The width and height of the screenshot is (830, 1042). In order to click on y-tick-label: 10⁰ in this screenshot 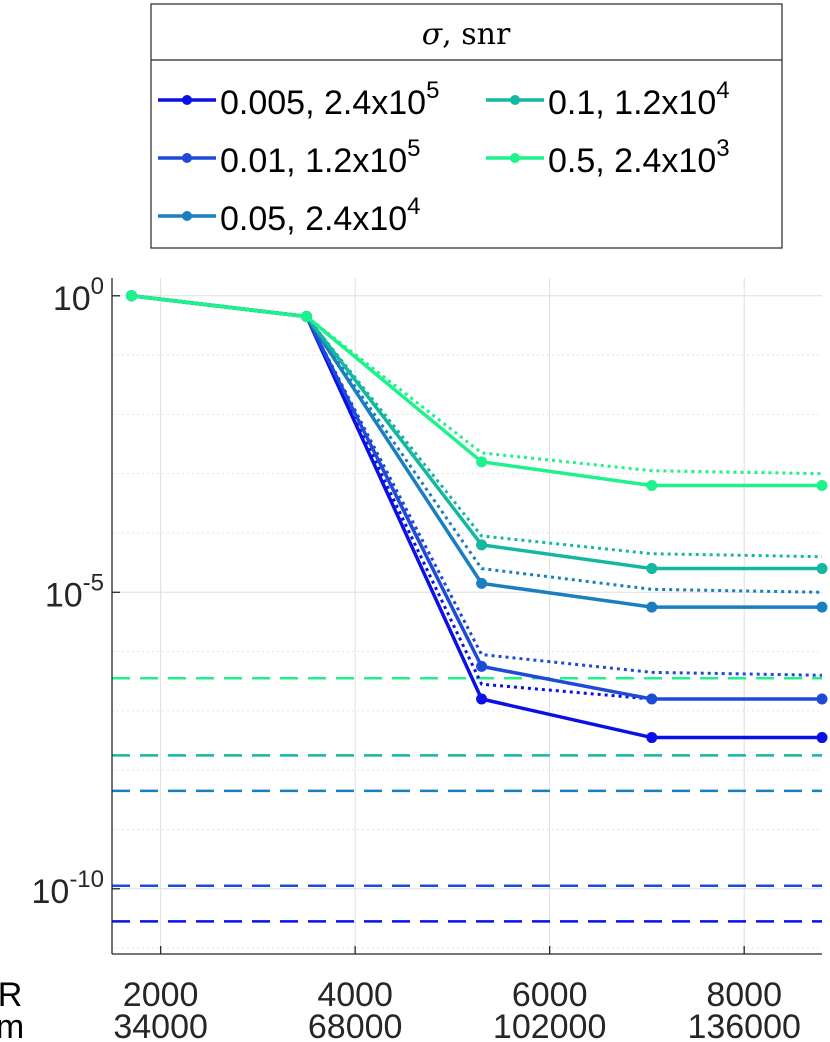, I will do `click(78, 295)`.